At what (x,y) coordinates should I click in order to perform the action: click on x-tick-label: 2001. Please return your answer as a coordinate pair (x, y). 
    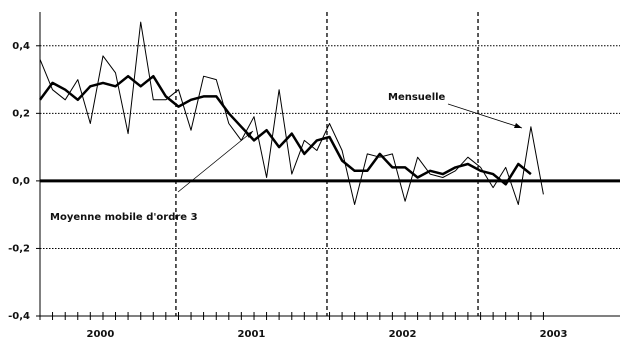
    Looking at the image, I should click on (252, 334).